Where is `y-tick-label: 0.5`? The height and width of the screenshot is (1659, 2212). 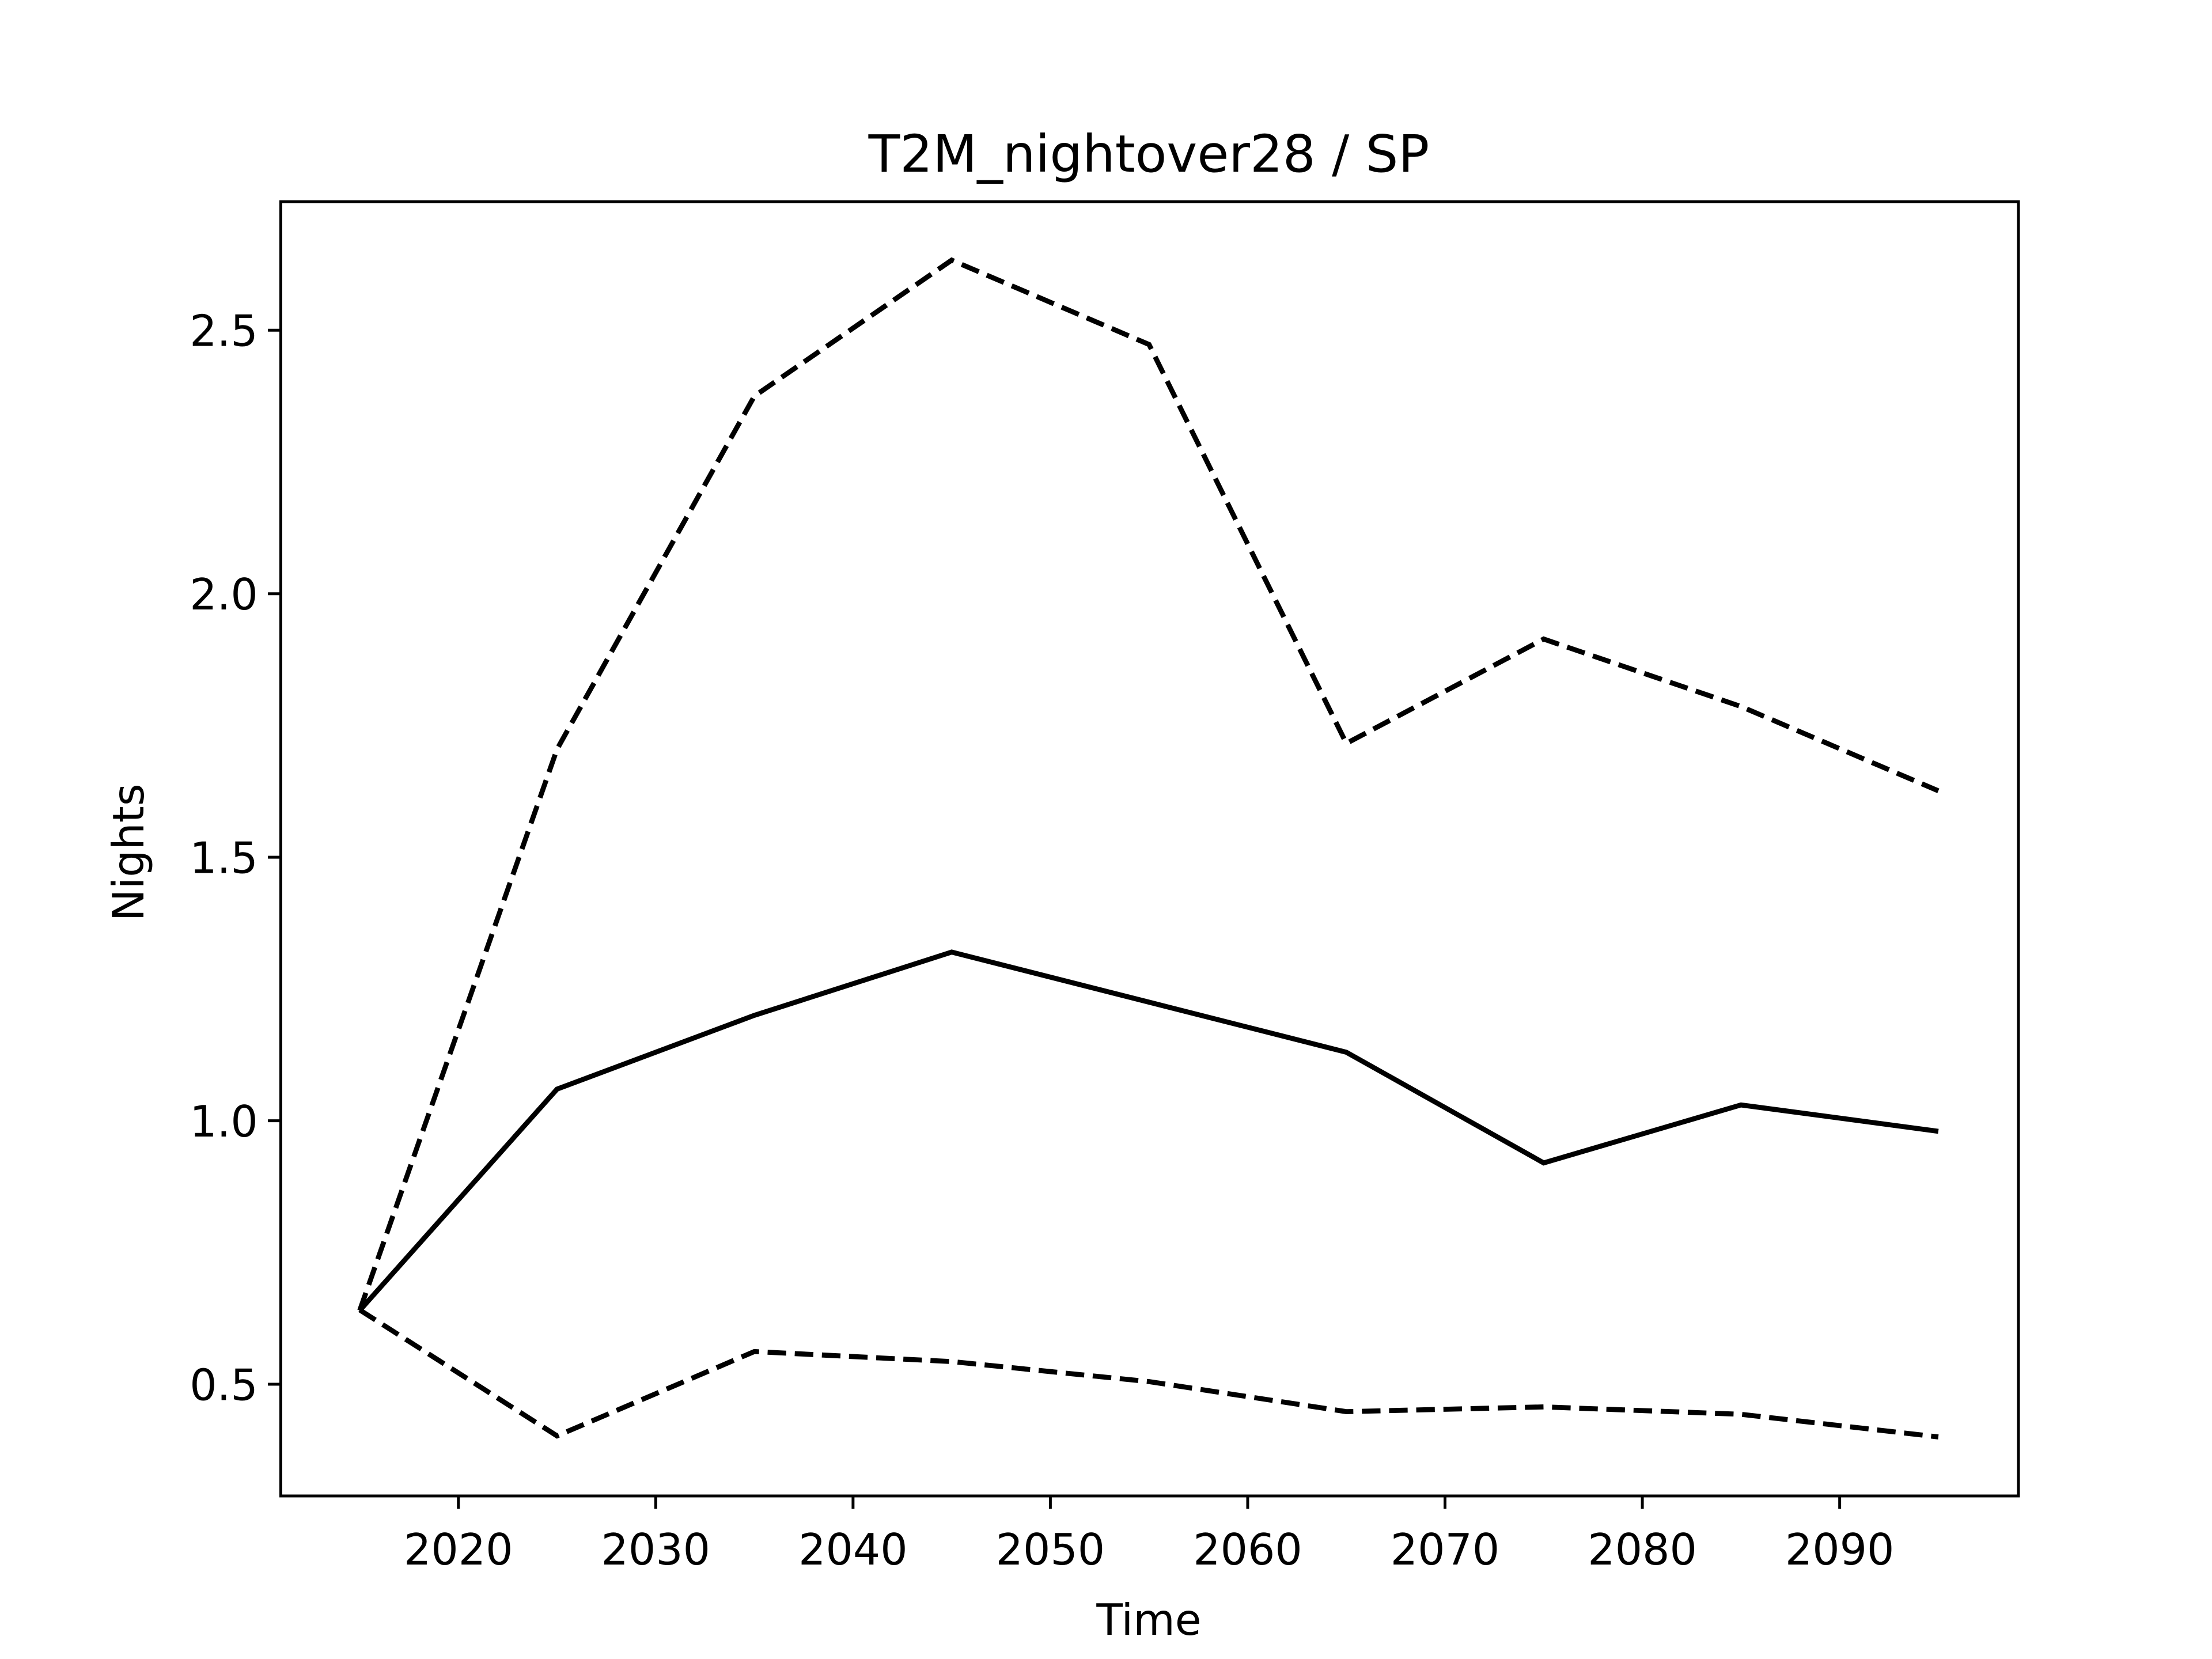 y-tick-label: 0.5 is located at coordinates (223, 1385).